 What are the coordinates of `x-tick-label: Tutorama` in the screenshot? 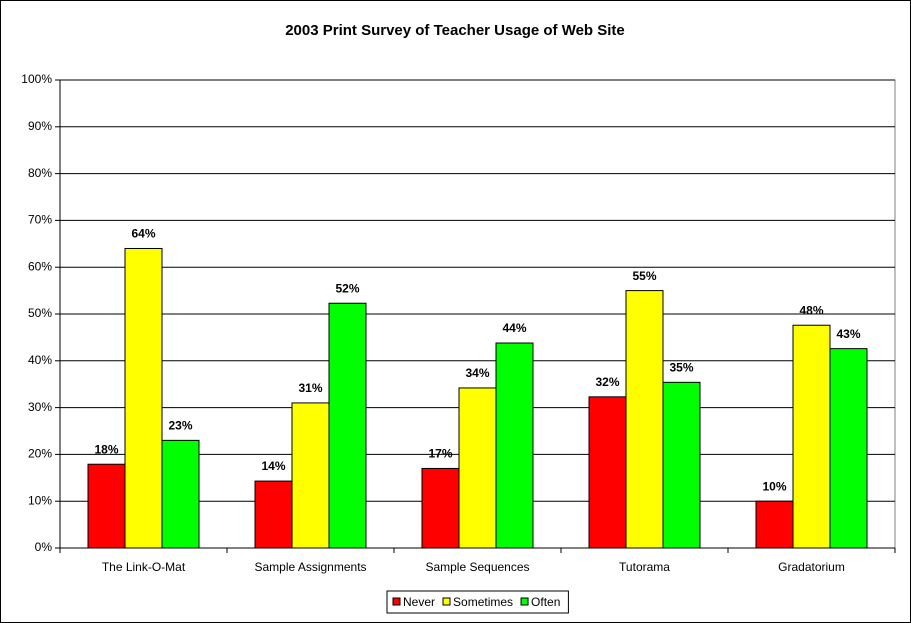 It's located at (644, 567).